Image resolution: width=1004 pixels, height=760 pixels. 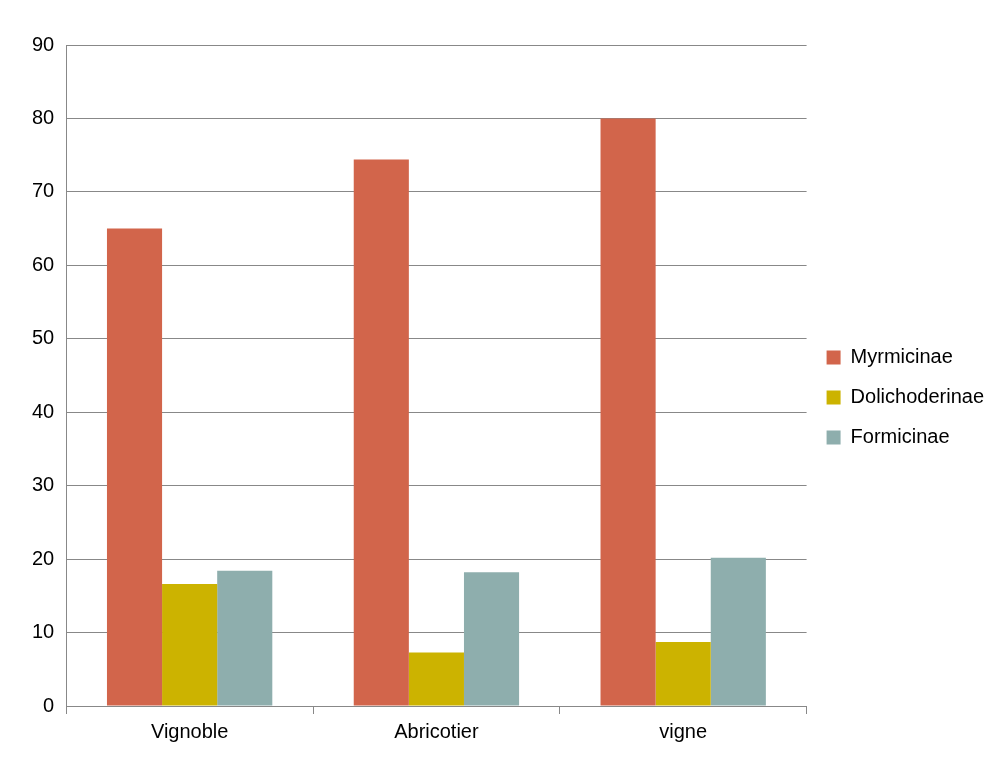 What do you see at coordinates (917, 396) in the screenshot?
I see `legend-label: Dolichoderinae` at bounding box center [917, 396].